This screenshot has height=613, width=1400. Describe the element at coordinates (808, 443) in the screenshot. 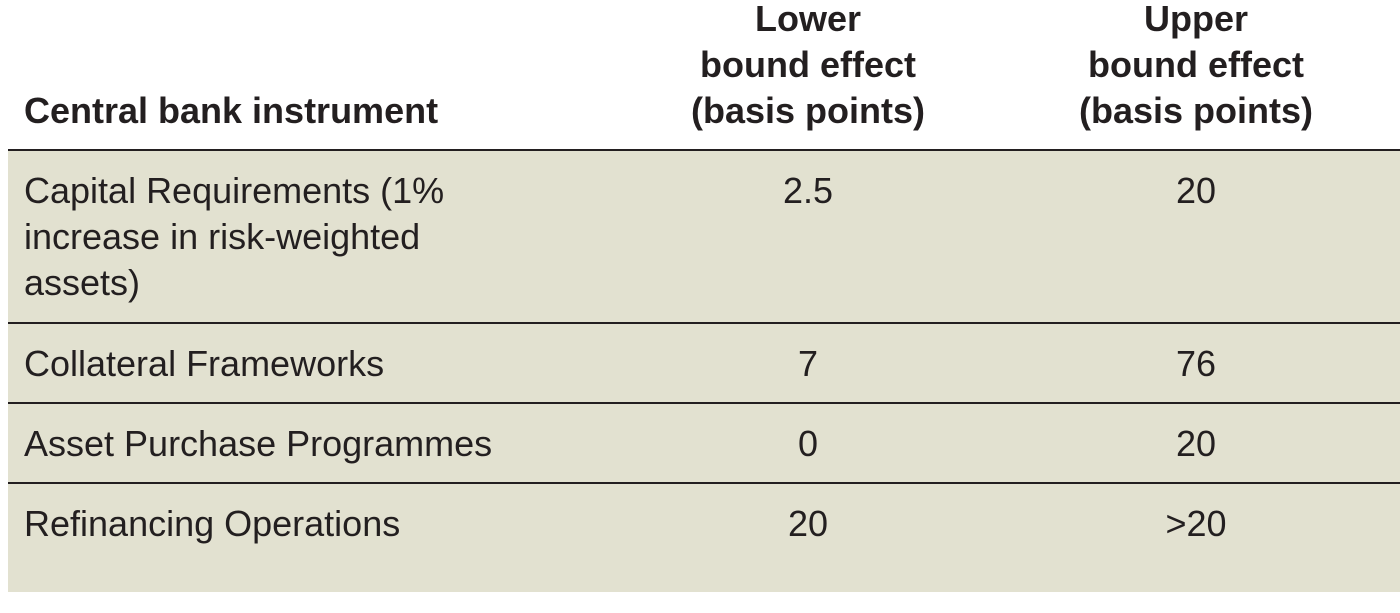

I see `row-lower-bound: 0` at that location.